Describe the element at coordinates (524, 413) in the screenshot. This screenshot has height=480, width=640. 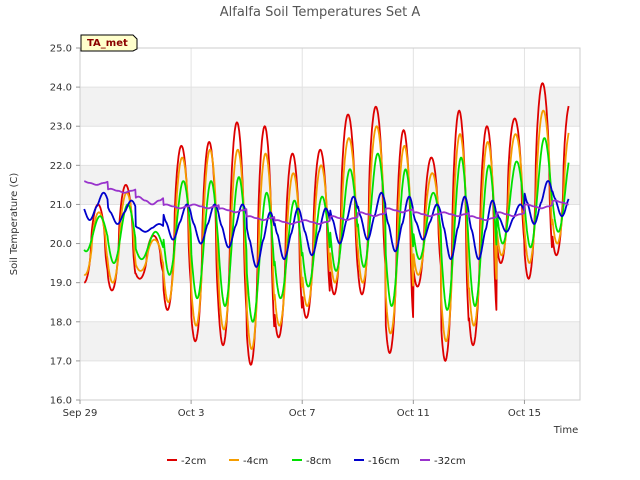
I see `x-tick-label: Oct 15` at that location.